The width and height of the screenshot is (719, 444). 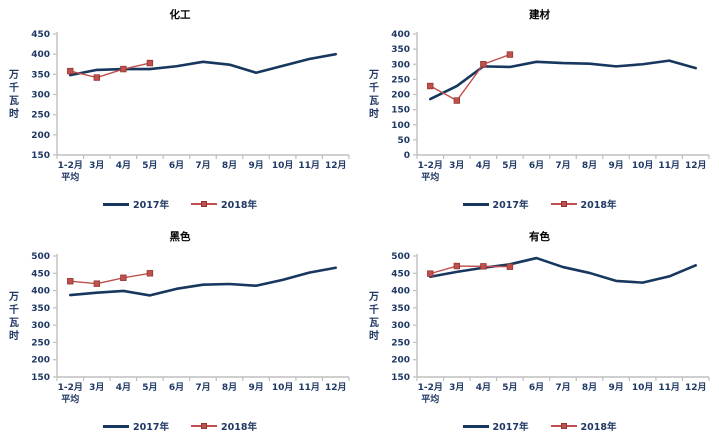 What do you see at coordinates (562, 165) in the screenshot?
I see `x-tick-label: 7月` at bounding box center [562, 165].